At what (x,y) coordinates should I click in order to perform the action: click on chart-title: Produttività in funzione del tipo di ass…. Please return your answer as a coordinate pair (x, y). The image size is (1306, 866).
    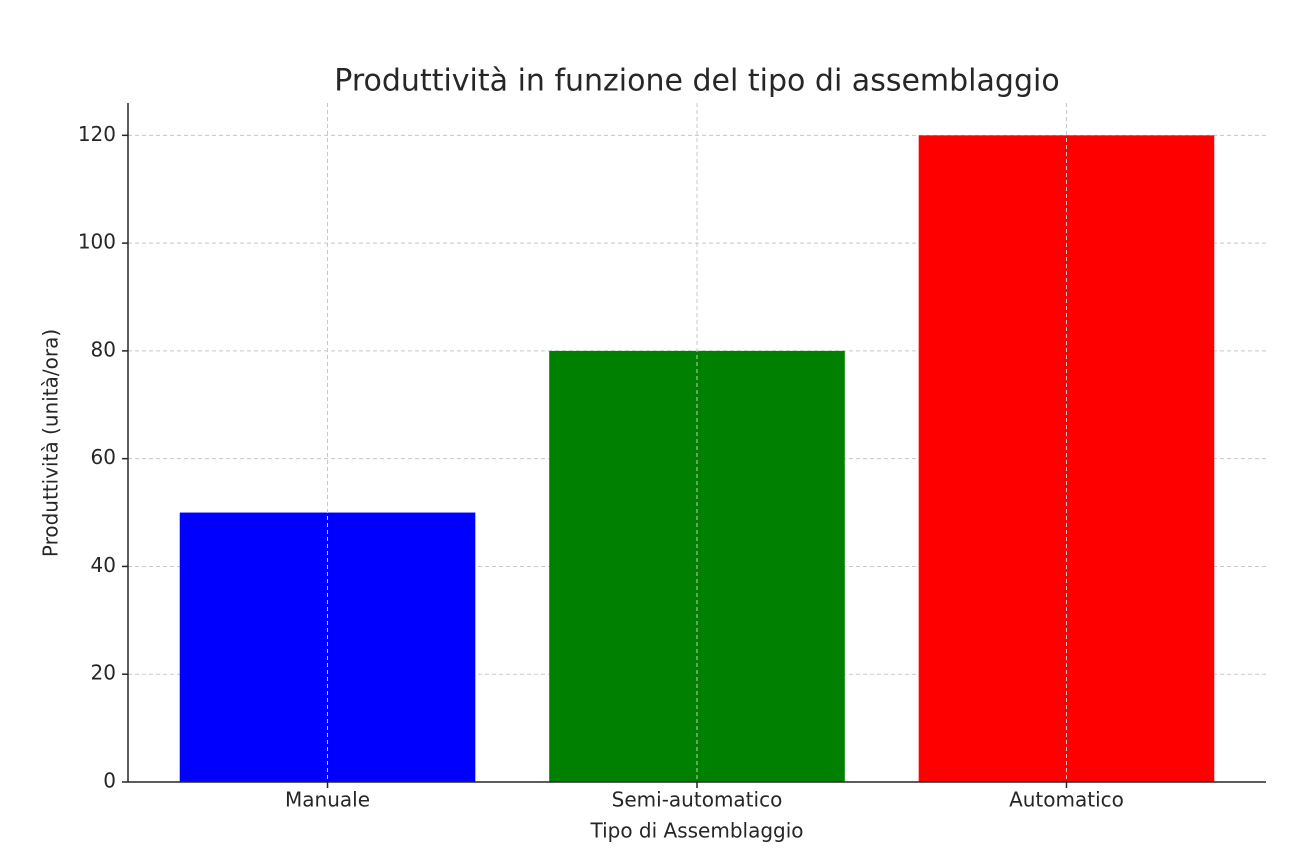
    Looking at the image, I should click on (696, 81).